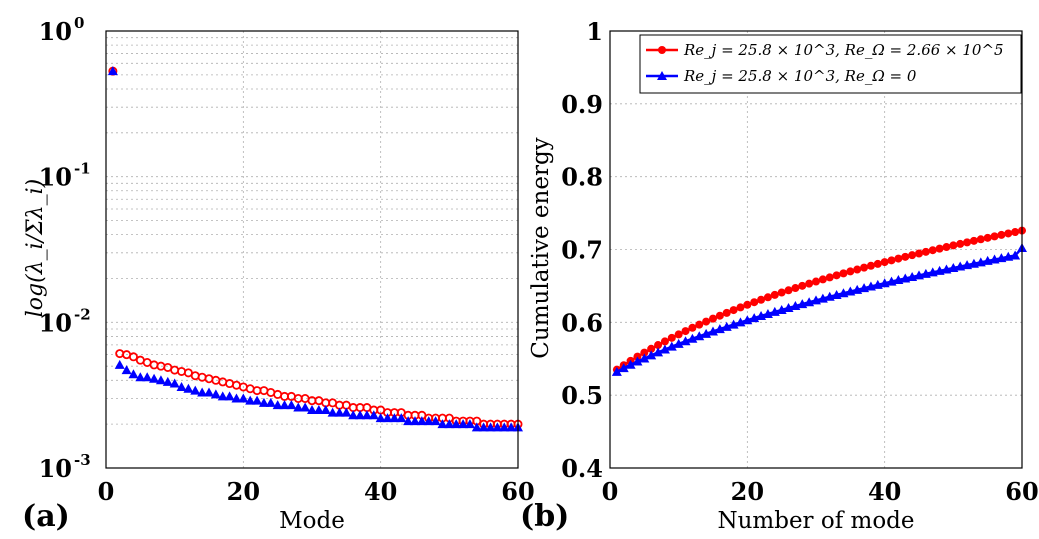 This screenshot has width=1039, height=539. What do you see at coordinates (582, 322) in the screenshot?
I see `y-tick-label: 0.6` at bounding box center [582, 322].